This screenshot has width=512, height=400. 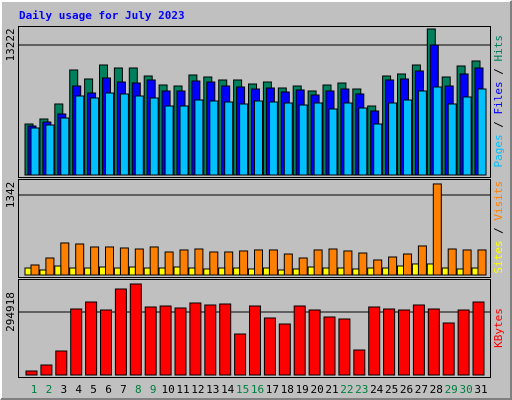 What do you see at coordinates (272, 389) in the screenshot?
I see `x-tick-label: 17` at bounding box center [272, 389].